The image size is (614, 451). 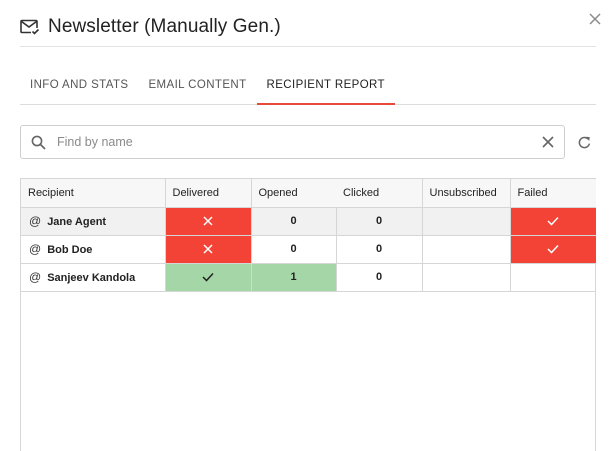 I want to click on clear-search-button, so click(x=548, y=142).